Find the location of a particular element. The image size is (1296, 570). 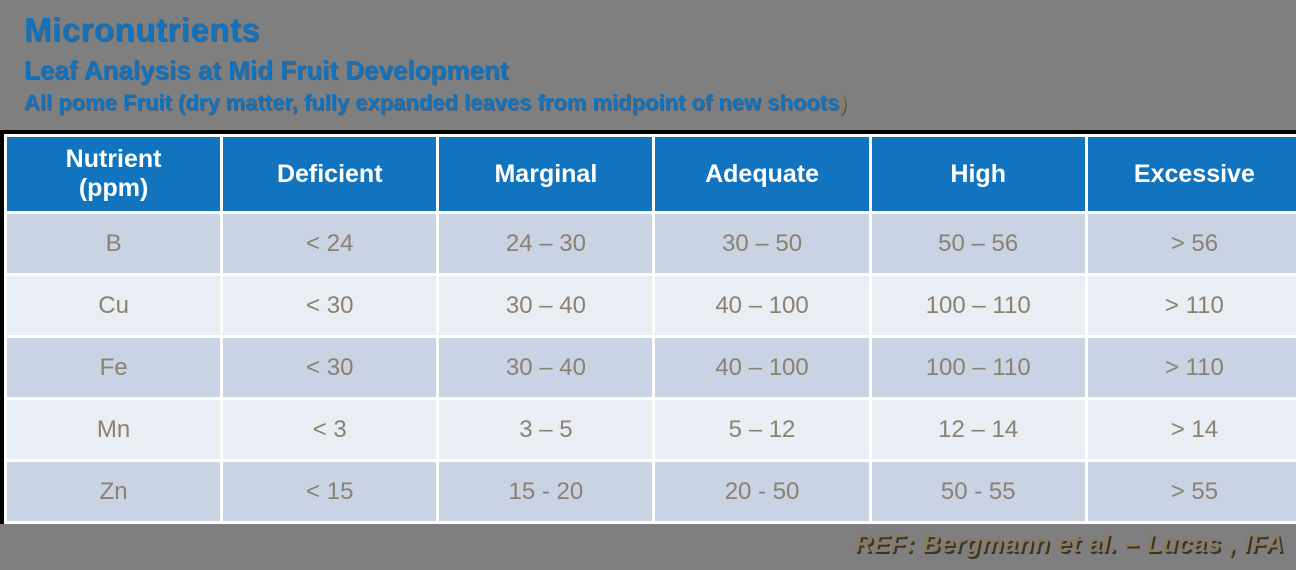

table-row-copper: Cu < 30 30 – 40 40 – 100 100 – 110 > 110 is located at coordinates (651, 305).